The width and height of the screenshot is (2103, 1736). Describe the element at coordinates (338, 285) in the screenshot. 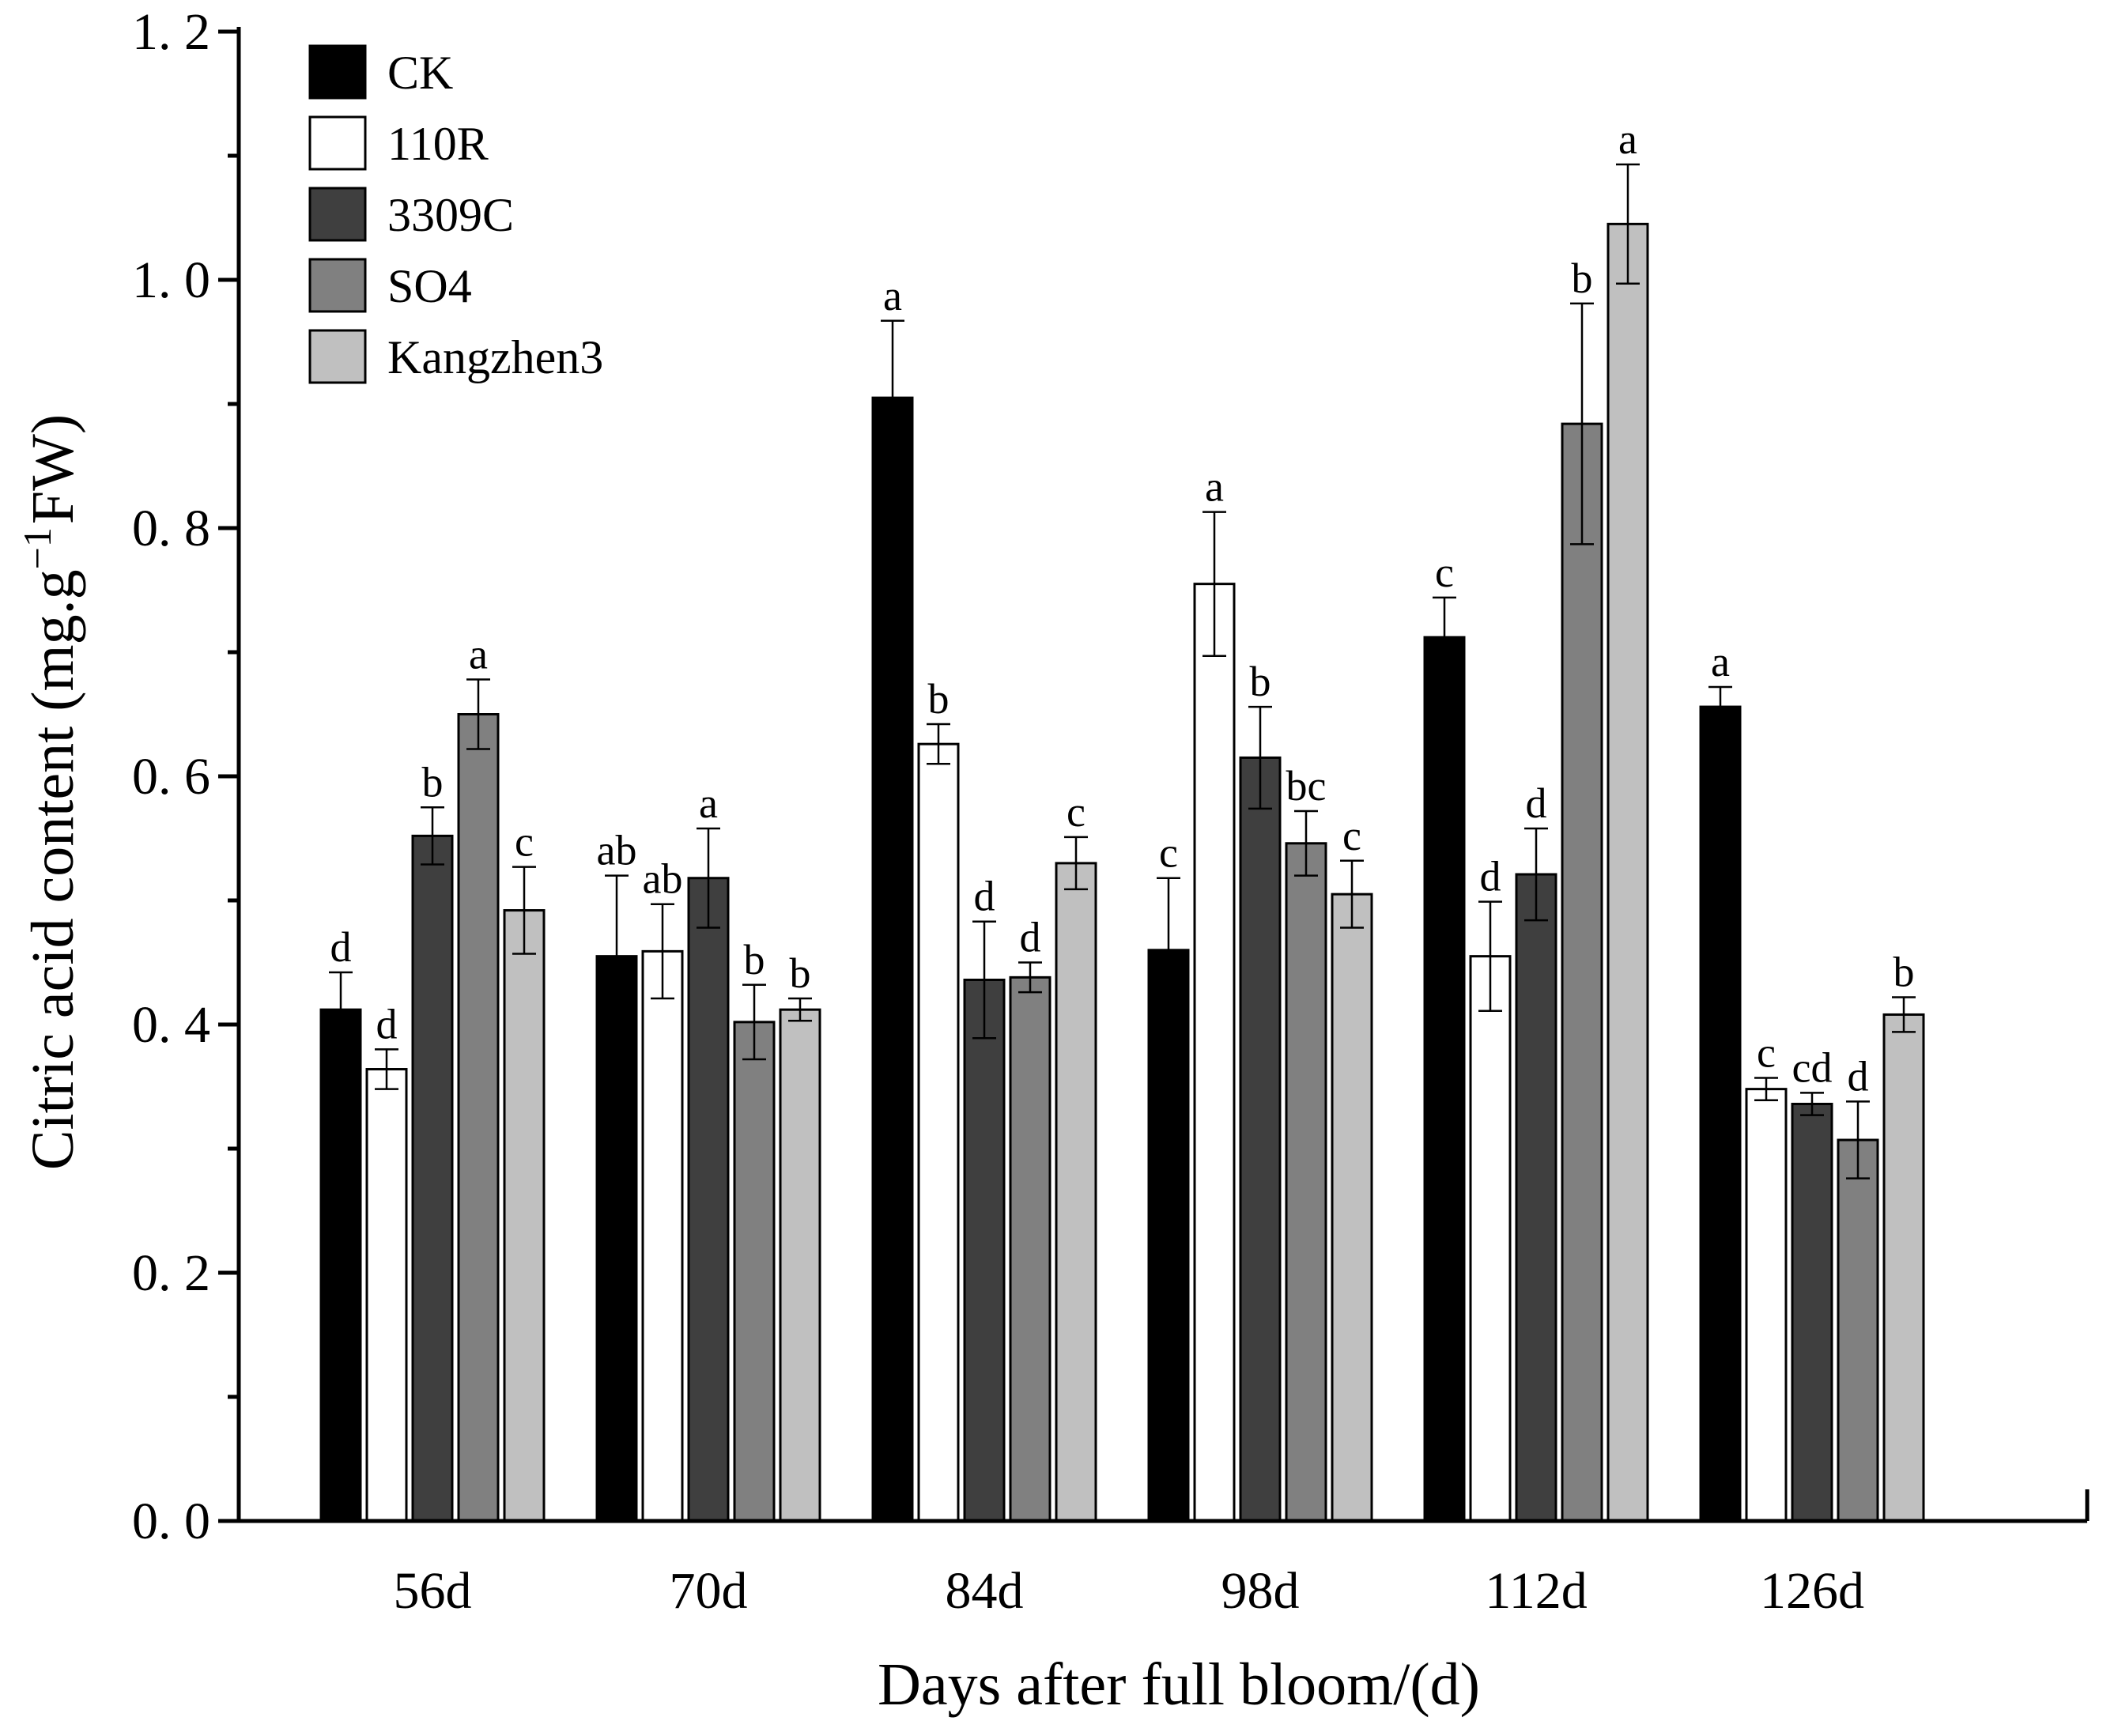

I see `legend-swatch-so4` at that location.